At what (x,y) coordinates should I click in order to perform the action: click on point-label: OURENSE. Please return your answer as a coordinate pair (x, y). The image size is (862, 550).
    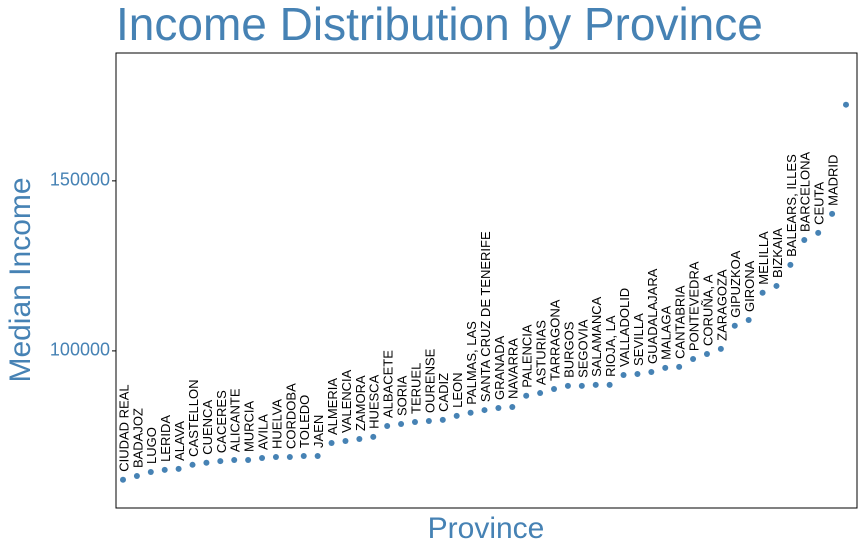
    Looking at the image, I should click on (429, 380).